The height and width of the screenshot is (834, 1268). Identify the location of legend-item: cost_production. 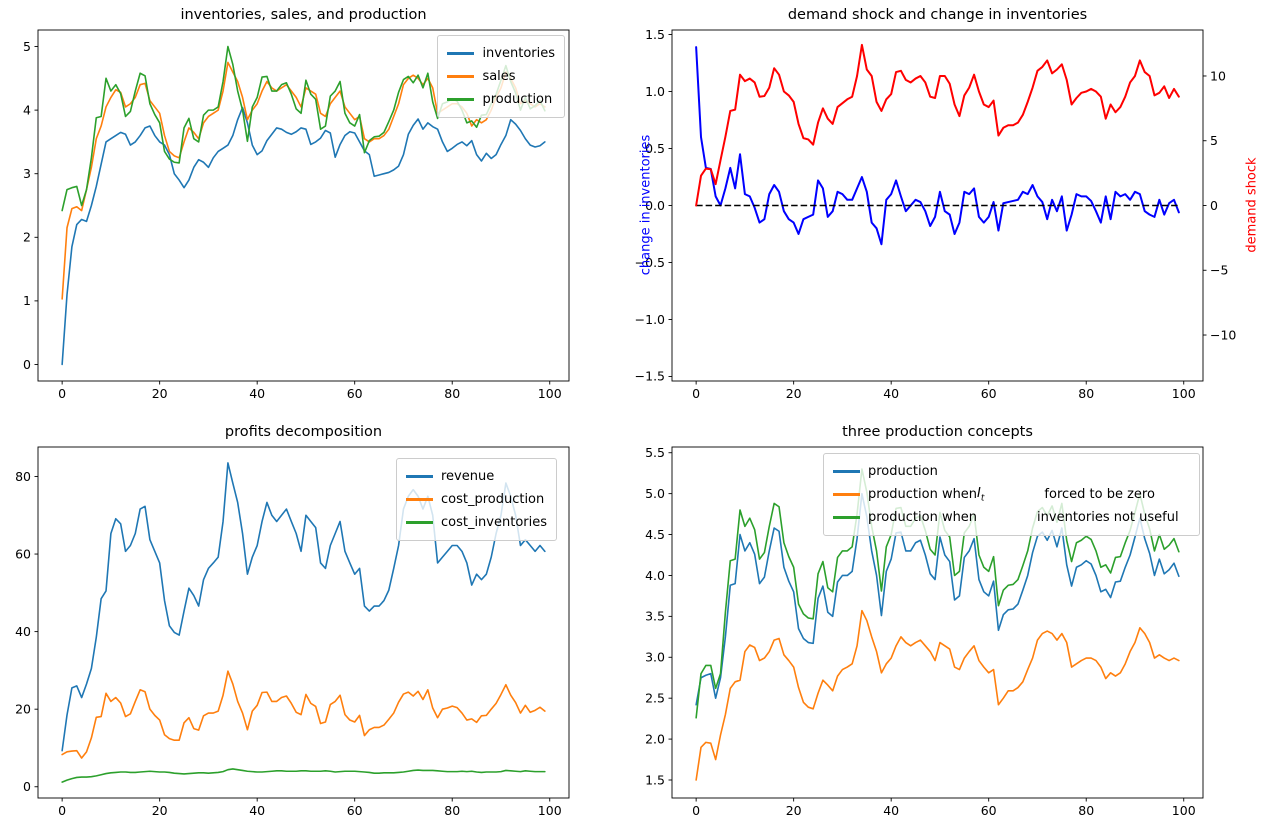
(476, 499).